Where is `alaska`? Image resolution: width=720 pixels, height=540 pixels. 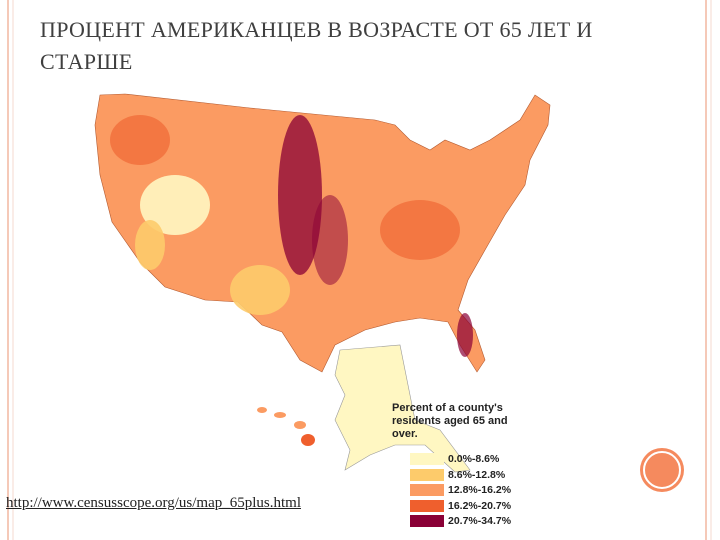 alaska is located at coordinates (402, 408).